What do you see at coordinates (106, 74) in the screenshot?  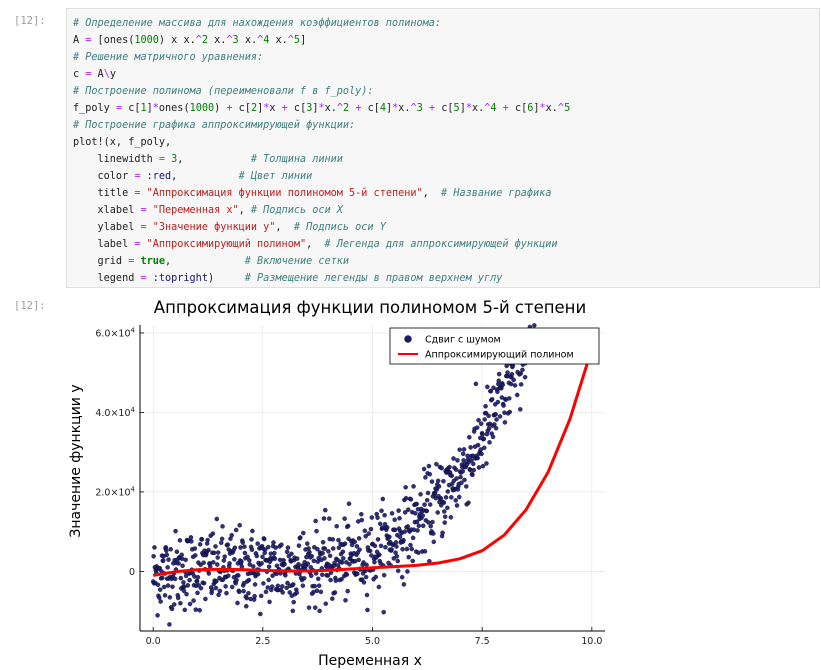 I see `code-token: \` at bounding box center [106, 74].